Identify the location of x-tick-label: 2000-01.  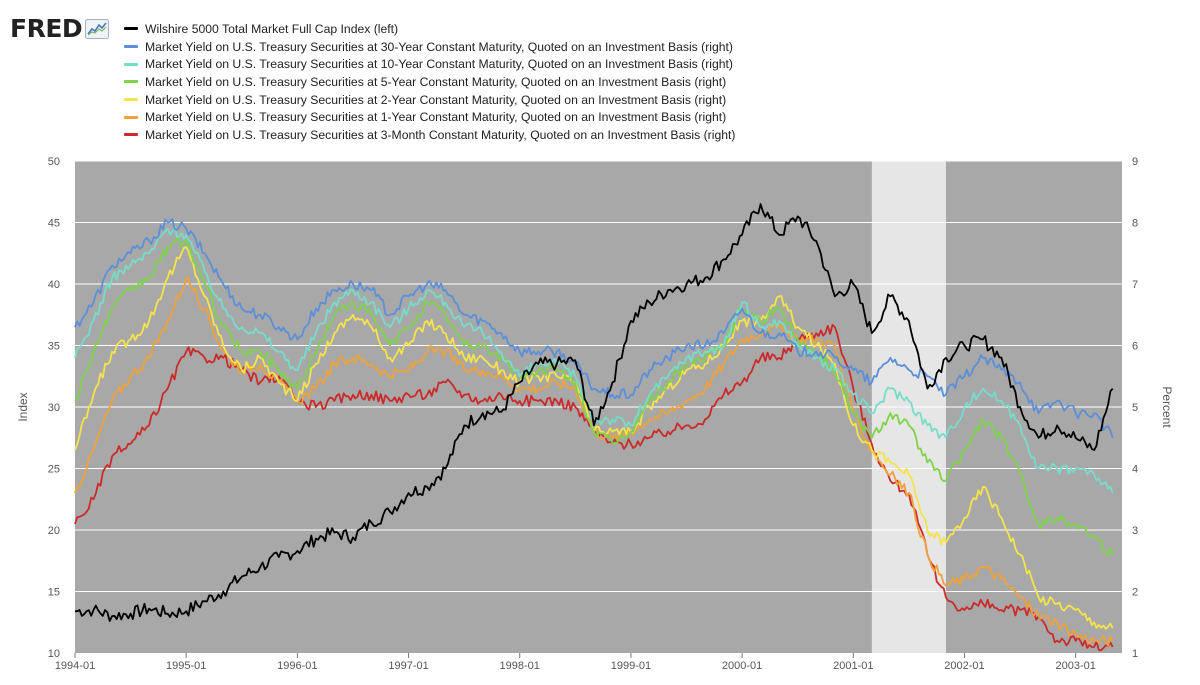
(742, 666).